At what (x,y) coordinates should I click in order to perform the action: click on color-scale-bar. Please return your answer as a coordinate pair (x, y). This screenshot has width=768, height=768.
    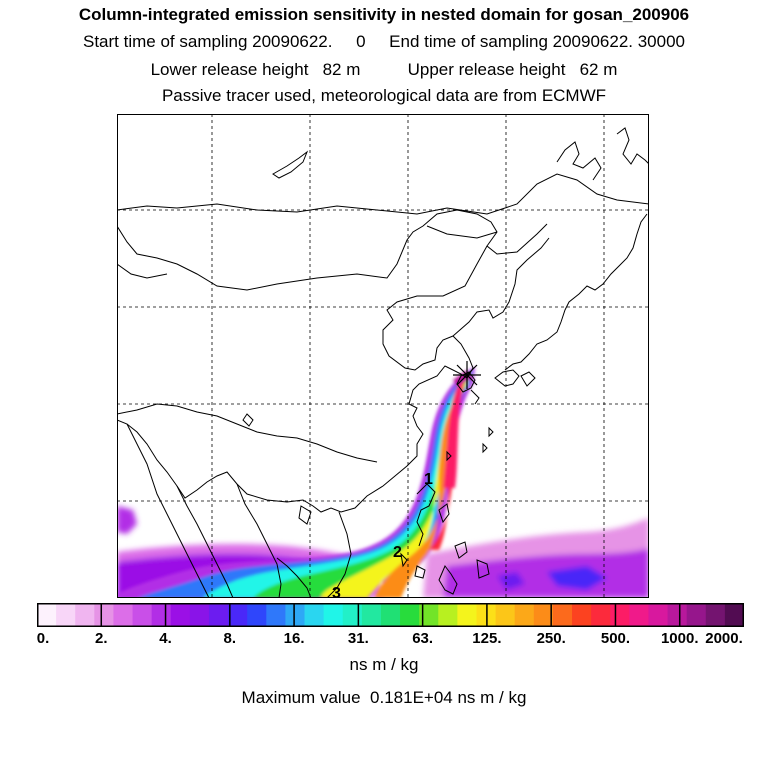
    Looking at the image, I should click on (390, 615).